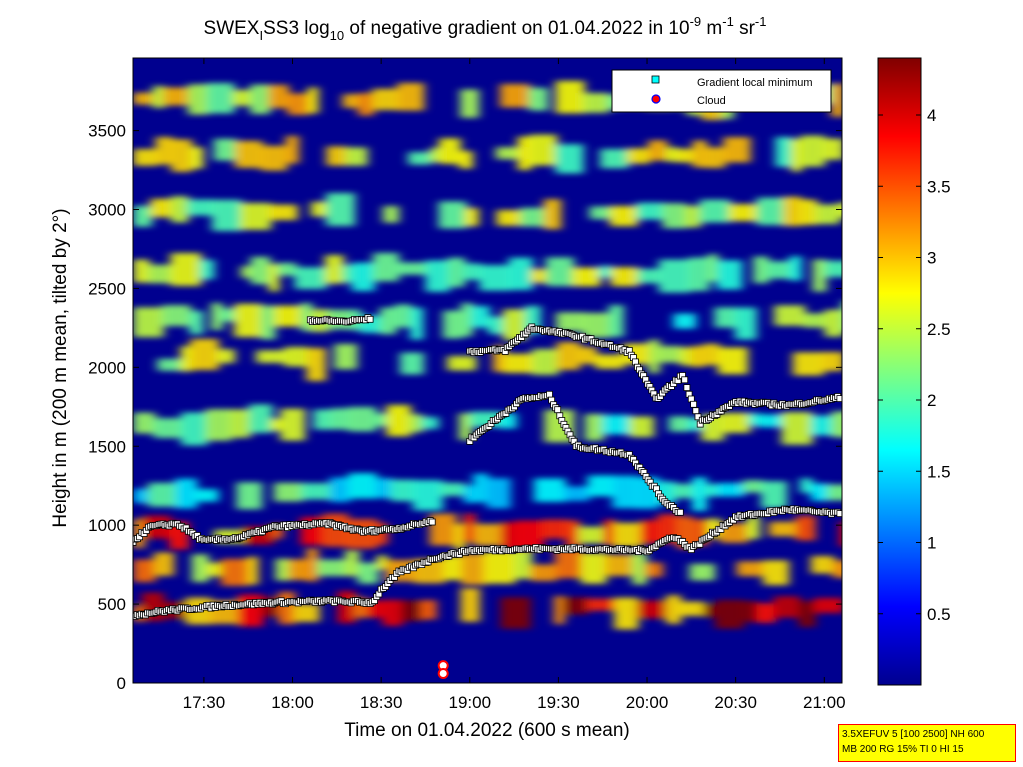 The height and width of the screenshot is (767, 1023). Describe the element at coordinates (107, 131) in the screenshot. I see `y-tick-label: 3500` at that location.